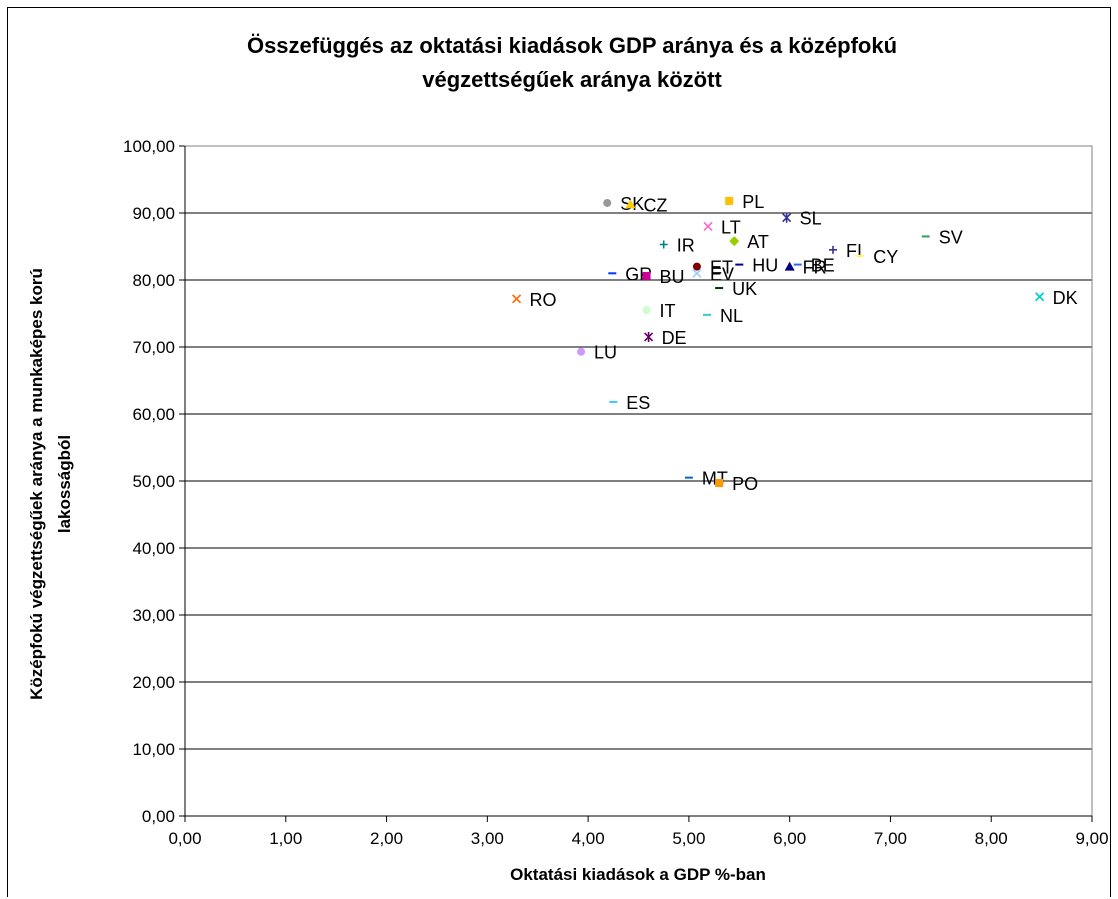  What do you see at coordinates (789, 838) in the screenshot?
I see `x-tick-label: 6,00` at bounding box center [789, 838].